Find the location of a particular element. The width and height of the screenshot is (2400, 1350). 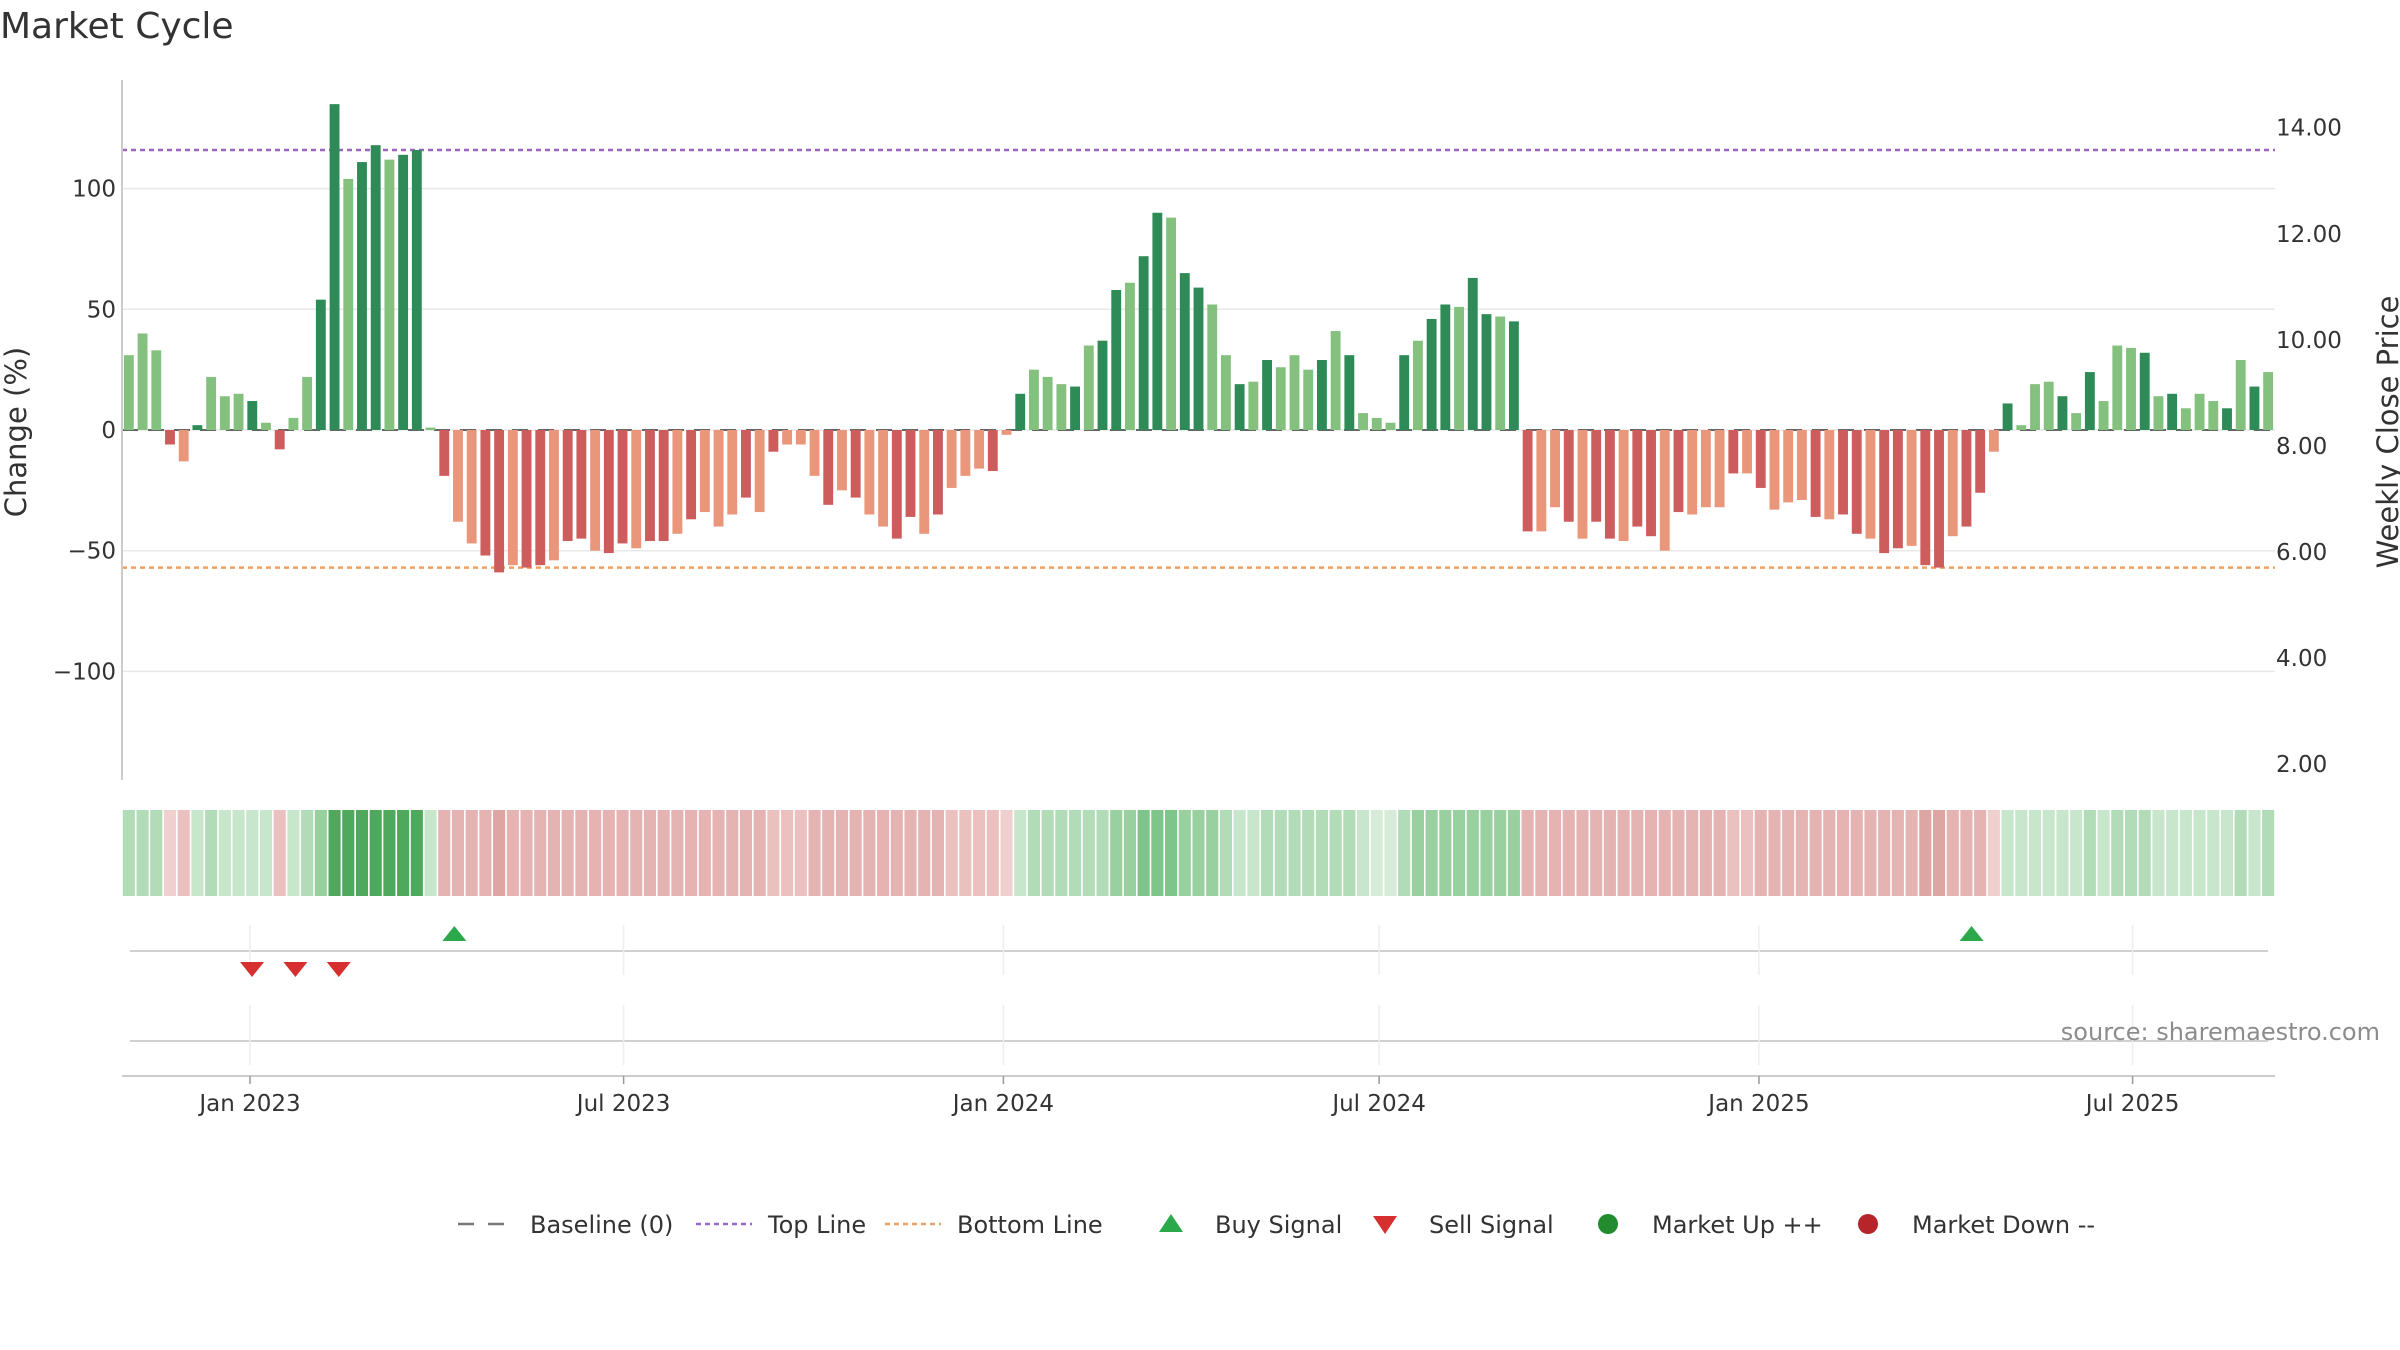

y2-tick-label: 6.00 is located at coordinates (2301, 553).